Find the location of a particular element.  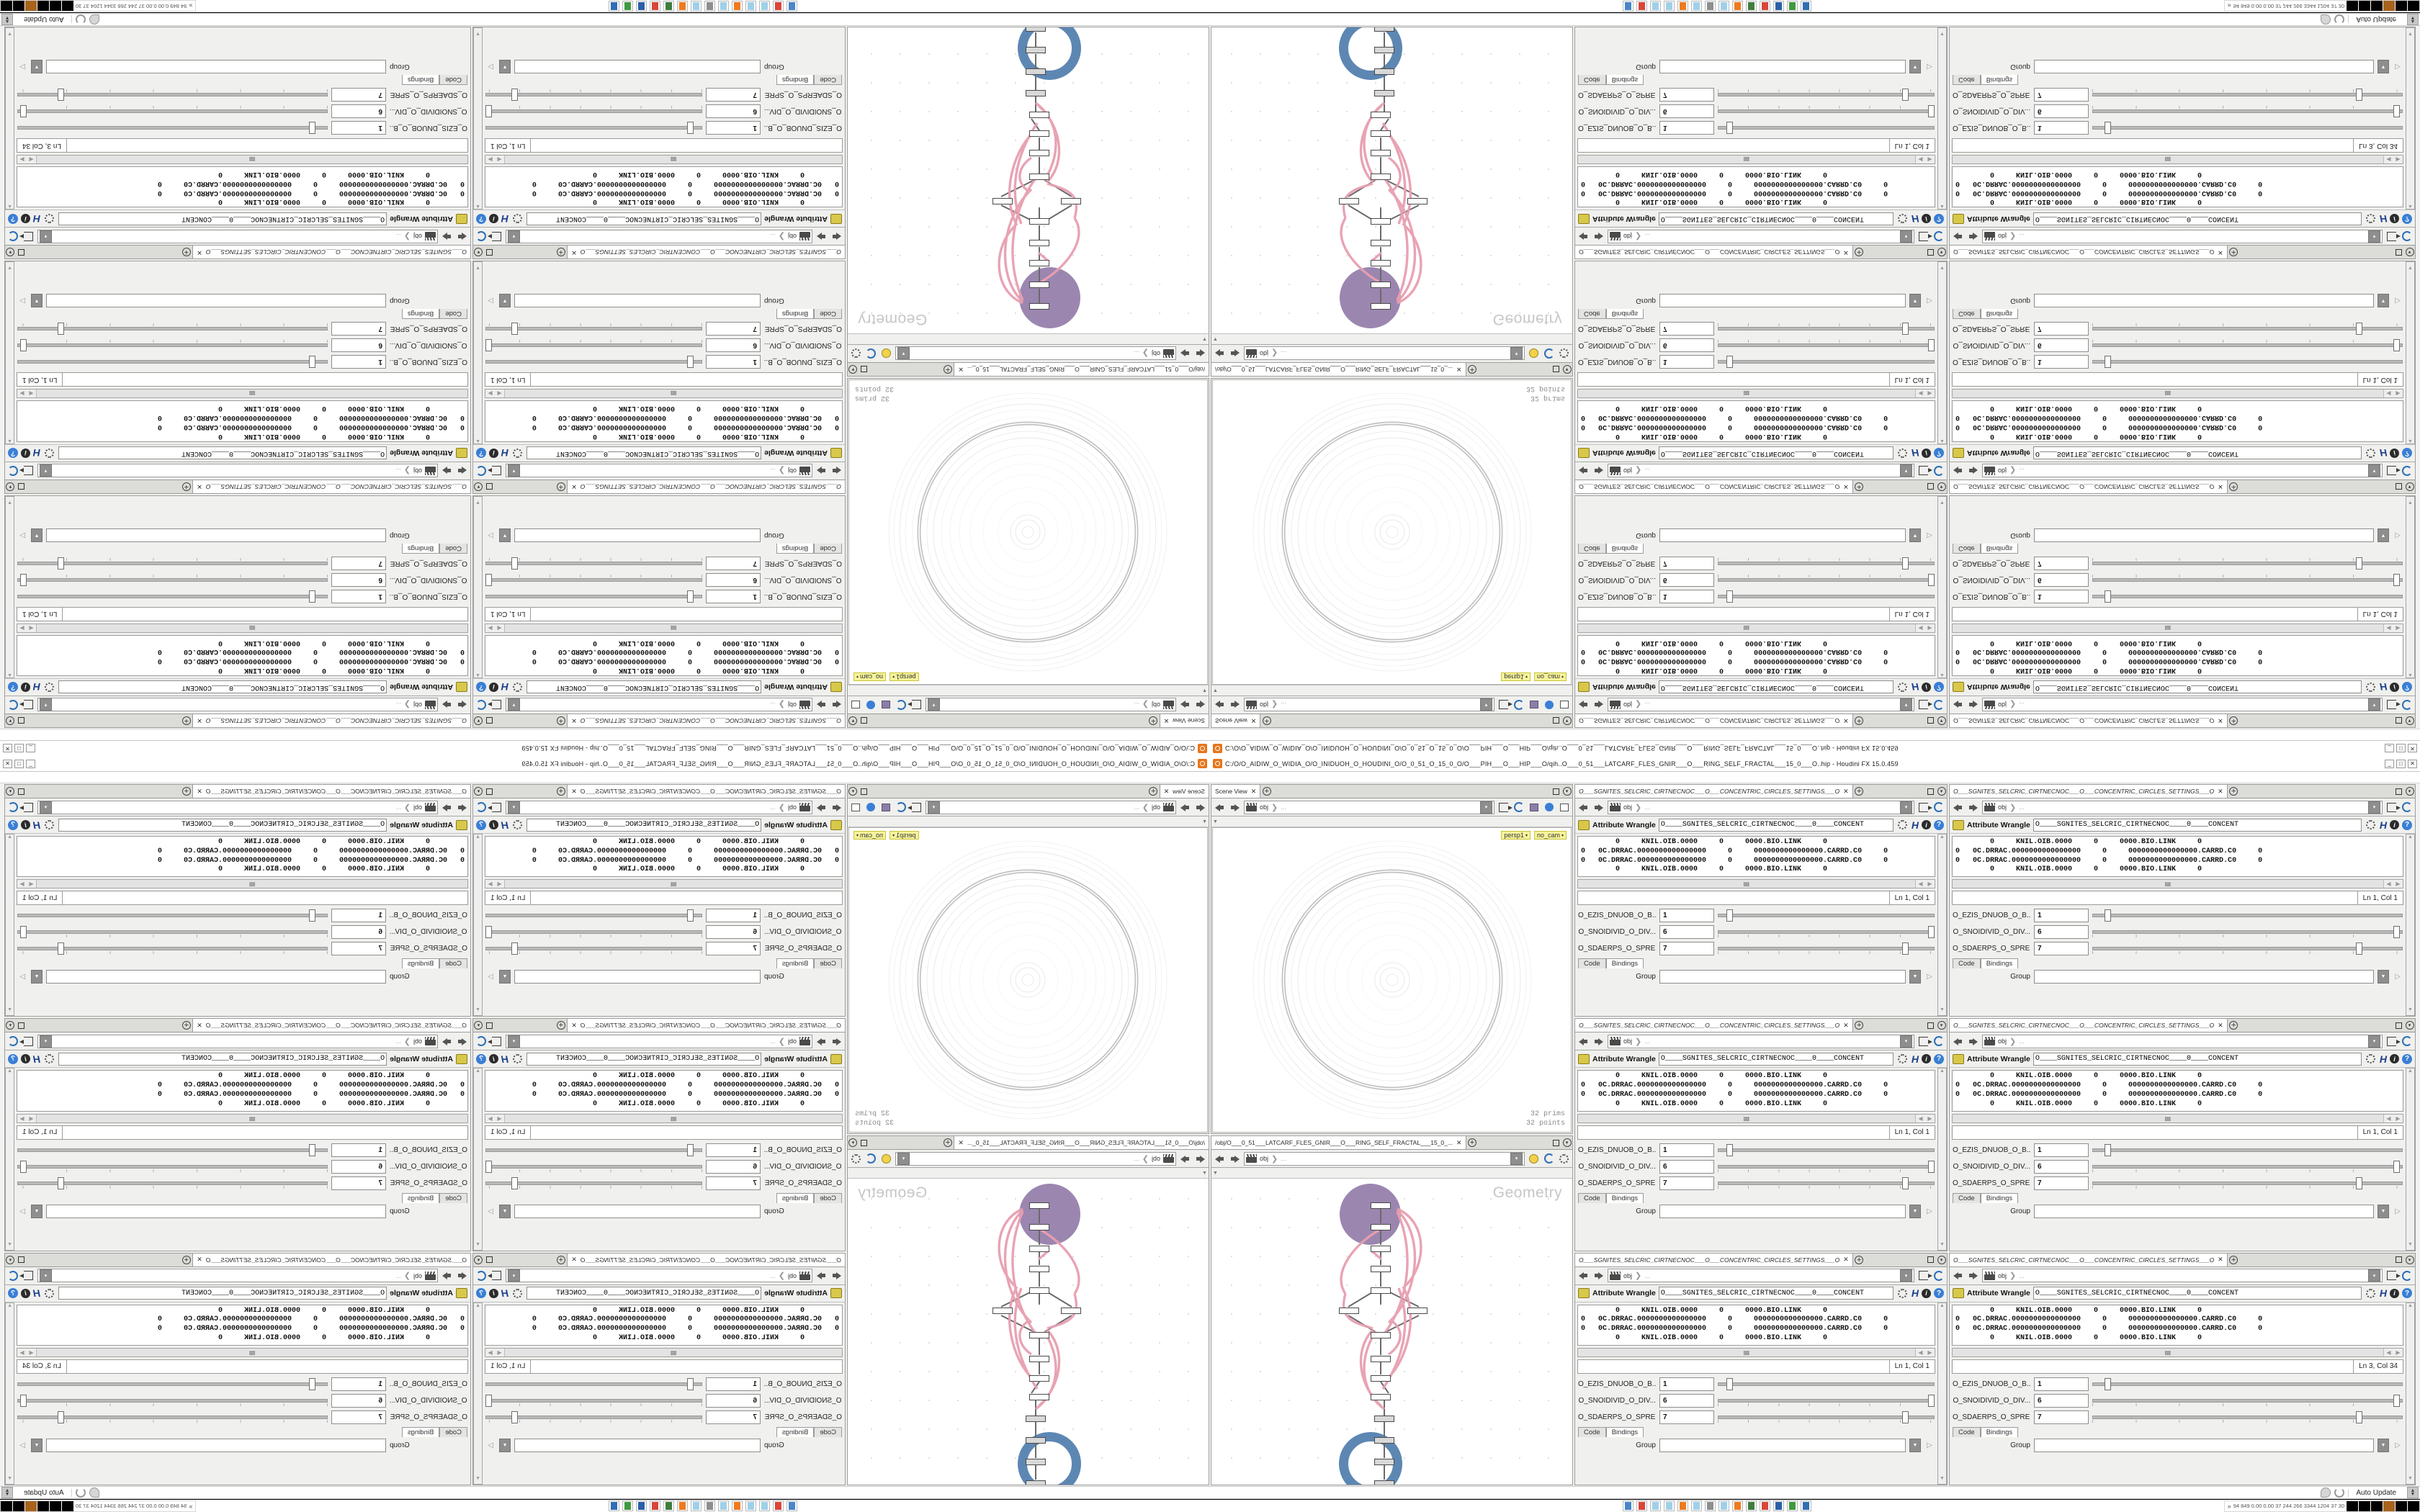

document-icon is located at coordinates (751, 1505).